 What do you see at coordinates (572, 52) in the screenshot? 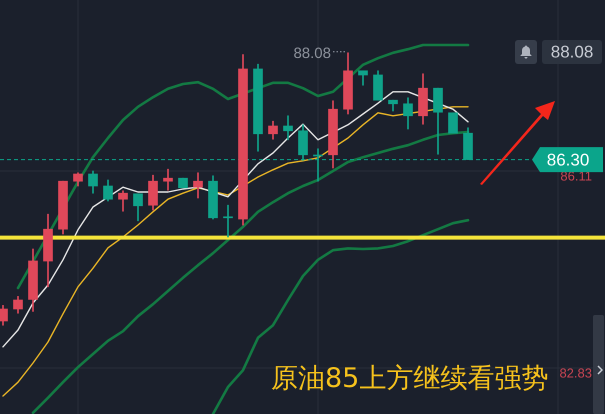
I see `text: 88.08` at bounding box center [572, 52].